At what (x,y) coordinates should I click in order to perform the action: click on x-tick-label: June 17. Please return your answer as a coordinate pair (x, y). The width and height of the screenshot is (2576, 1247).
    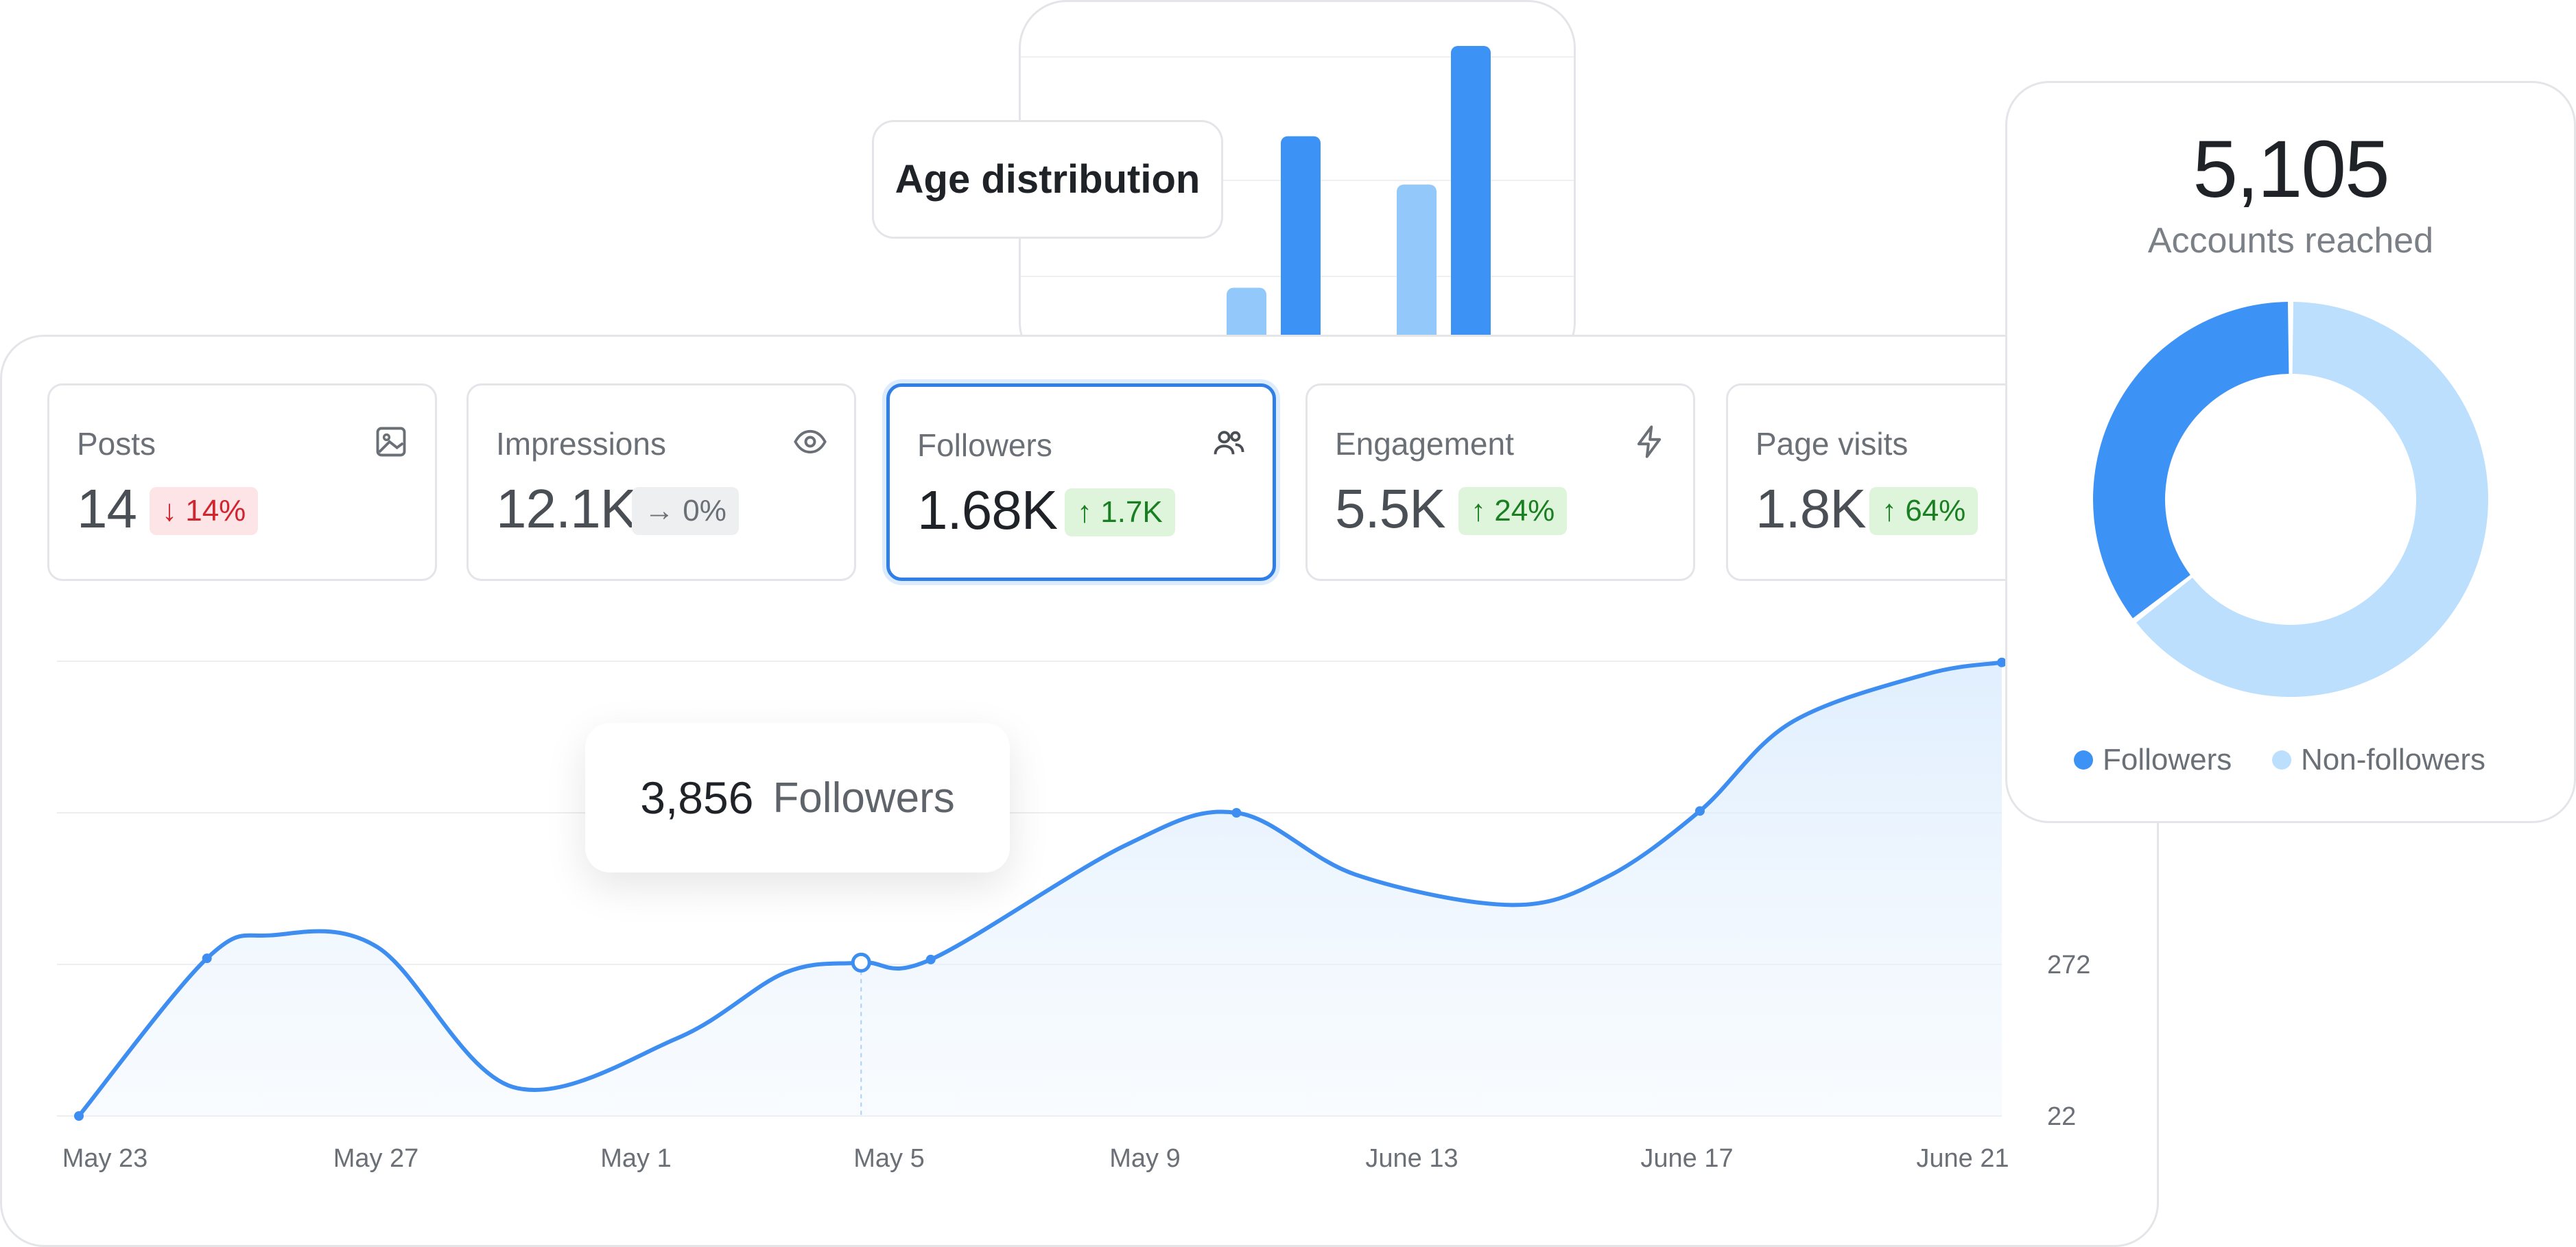
    Looking at the image, I should click on (1686, 1158).